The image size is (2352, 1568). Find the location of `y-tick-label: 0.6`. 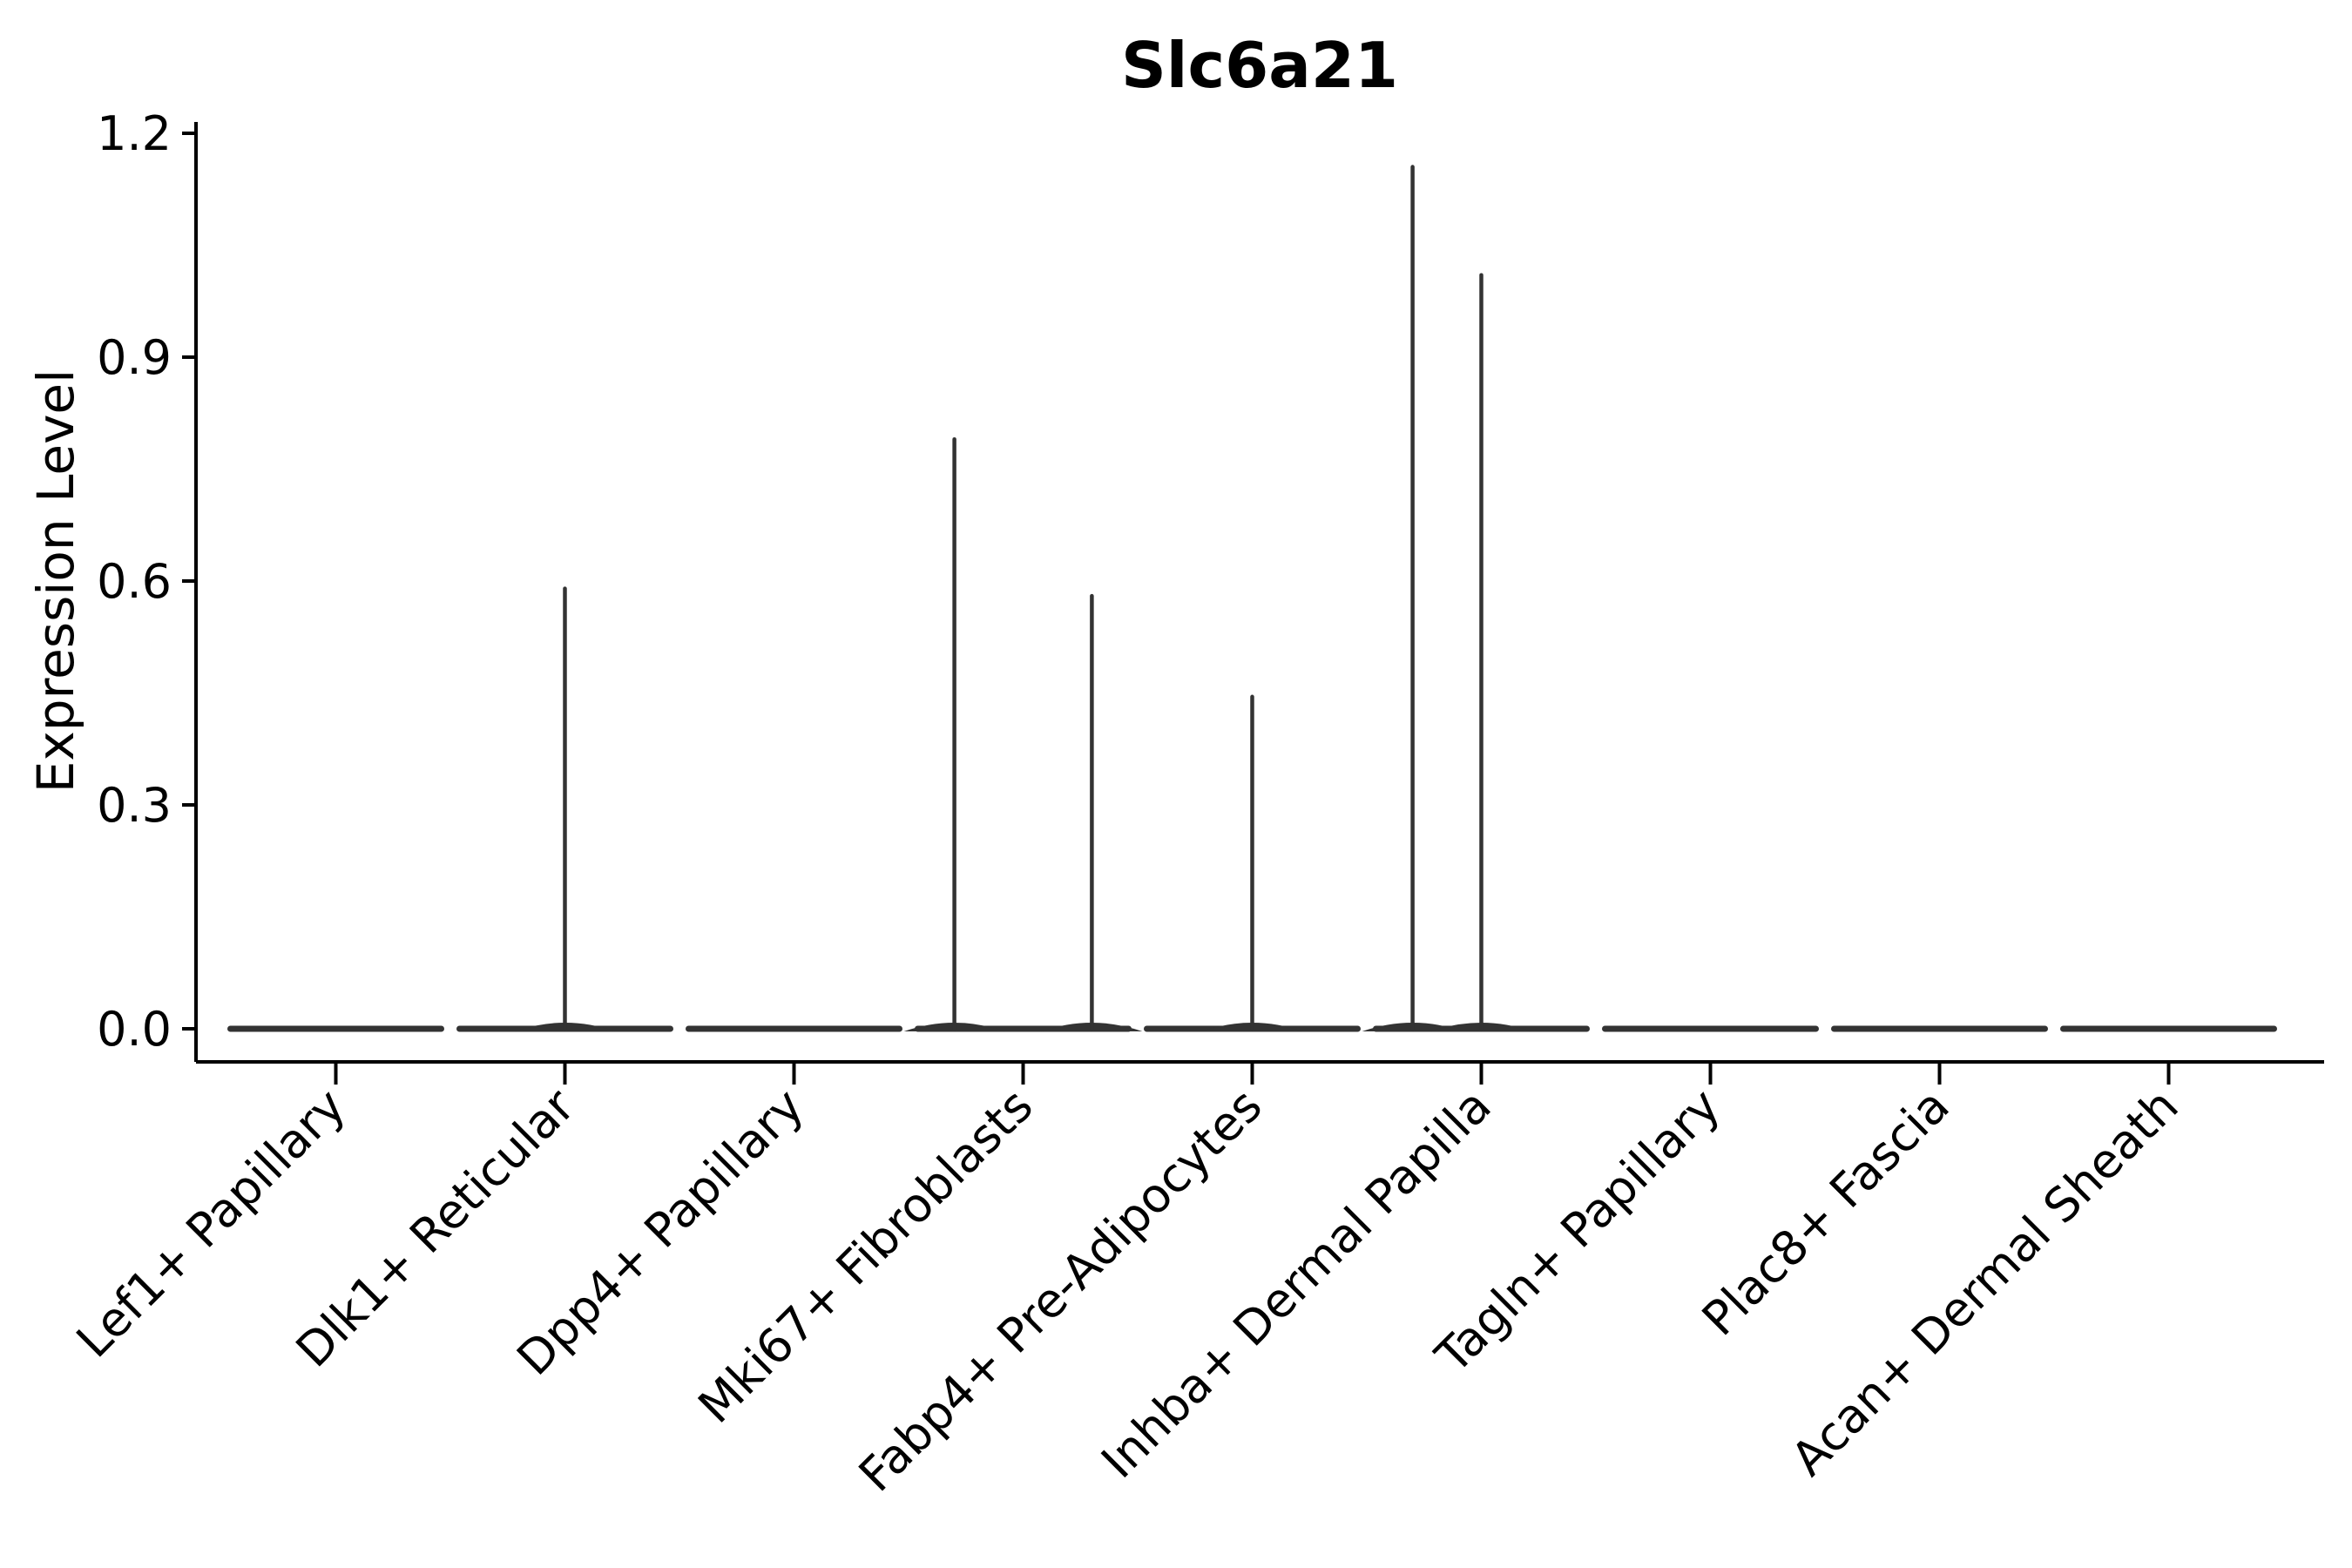

y-tick-label: 0.6 is located at coordinates (134, 581).